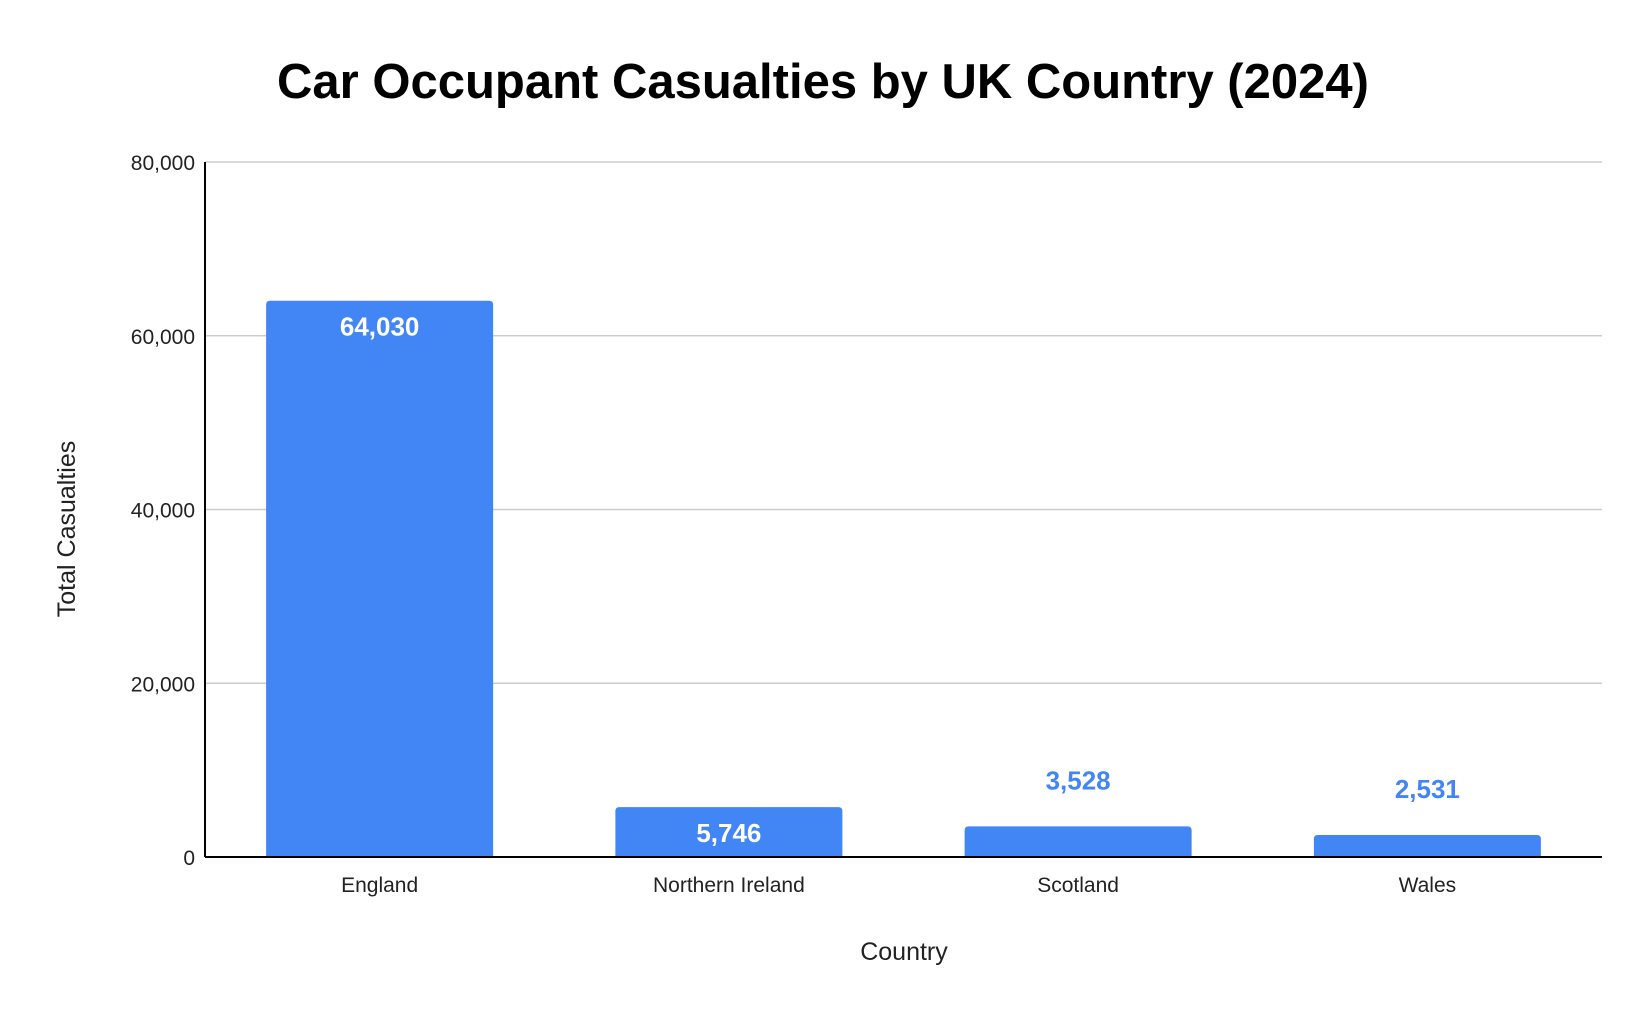  What do you see at coordinates (380, 327) in the screenshot?
I see `data-label: 64,030` at bounding box center [380, 327].